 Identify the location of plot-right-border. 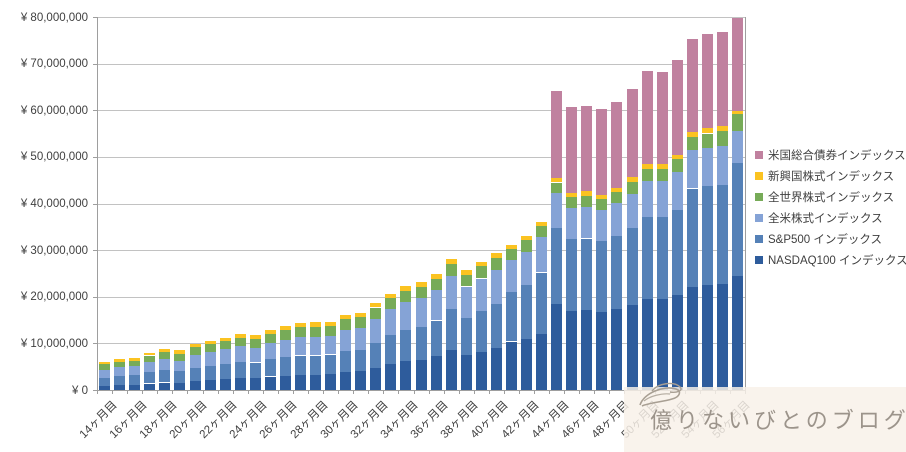
(745, 203).